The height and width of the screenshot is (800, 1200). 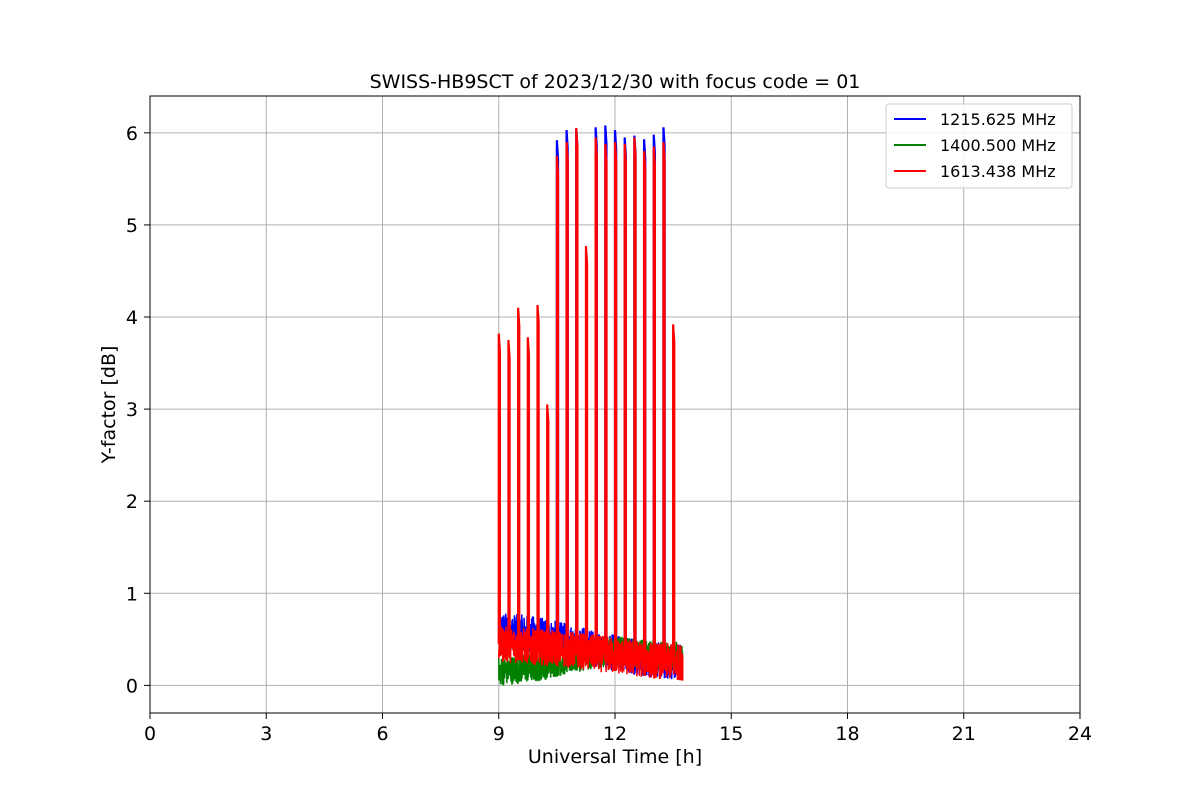 What do you see at coordinates (731, 734) in the screenshot?
I see `x-tick-label: 15` at bounding box center [731, 734].